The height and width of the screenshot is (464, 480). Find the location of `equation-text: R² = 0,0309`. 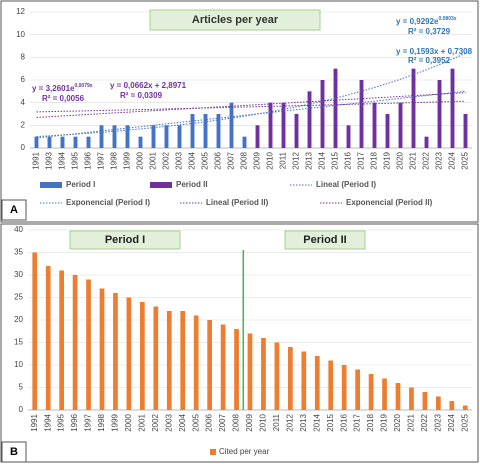

equation-text: R² = 0,0309 is located at coordinates (141, 95).